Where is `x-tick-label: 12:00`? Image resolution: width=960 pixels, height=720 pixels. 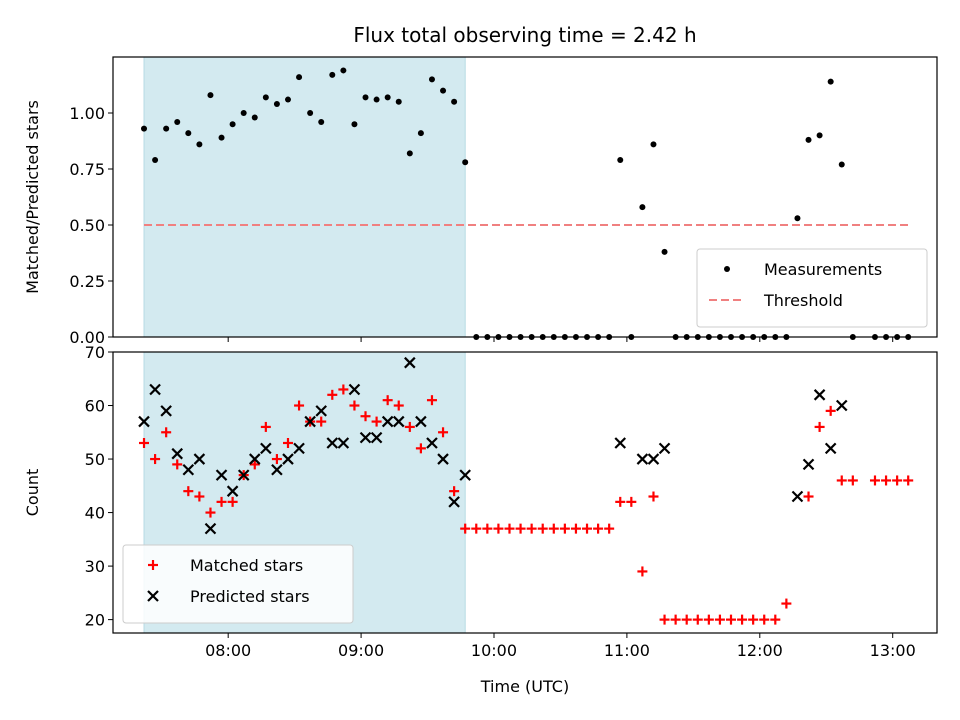
x-tick-label: 12:00 is located at coordinates (760, 650).